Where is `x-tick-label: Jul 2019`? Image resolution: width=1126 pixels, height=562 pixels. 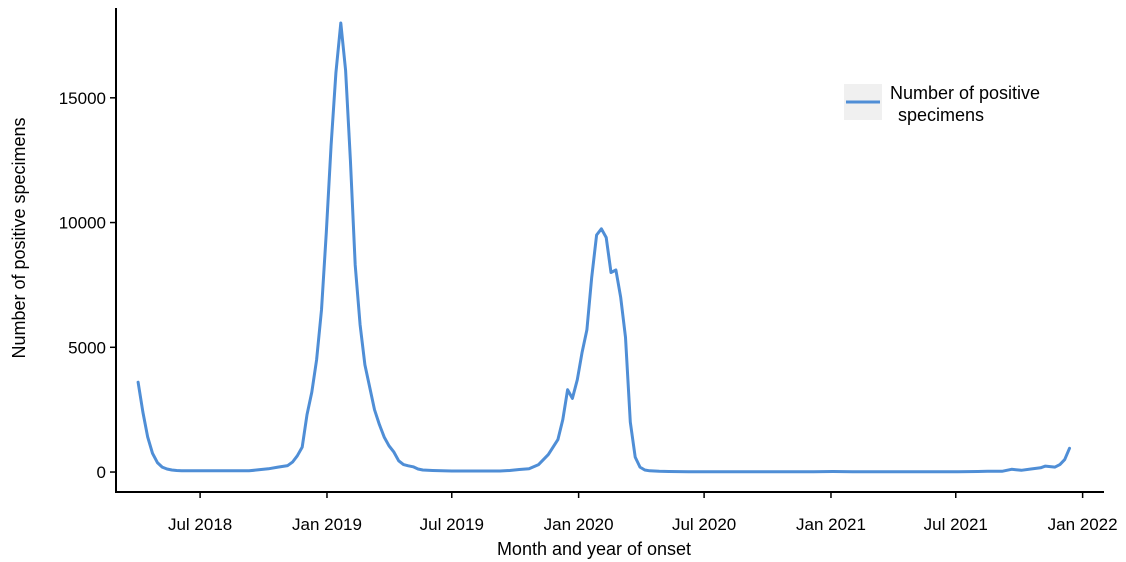
x-tick-label: Jul 2019 is located at coordinates (452, 524).